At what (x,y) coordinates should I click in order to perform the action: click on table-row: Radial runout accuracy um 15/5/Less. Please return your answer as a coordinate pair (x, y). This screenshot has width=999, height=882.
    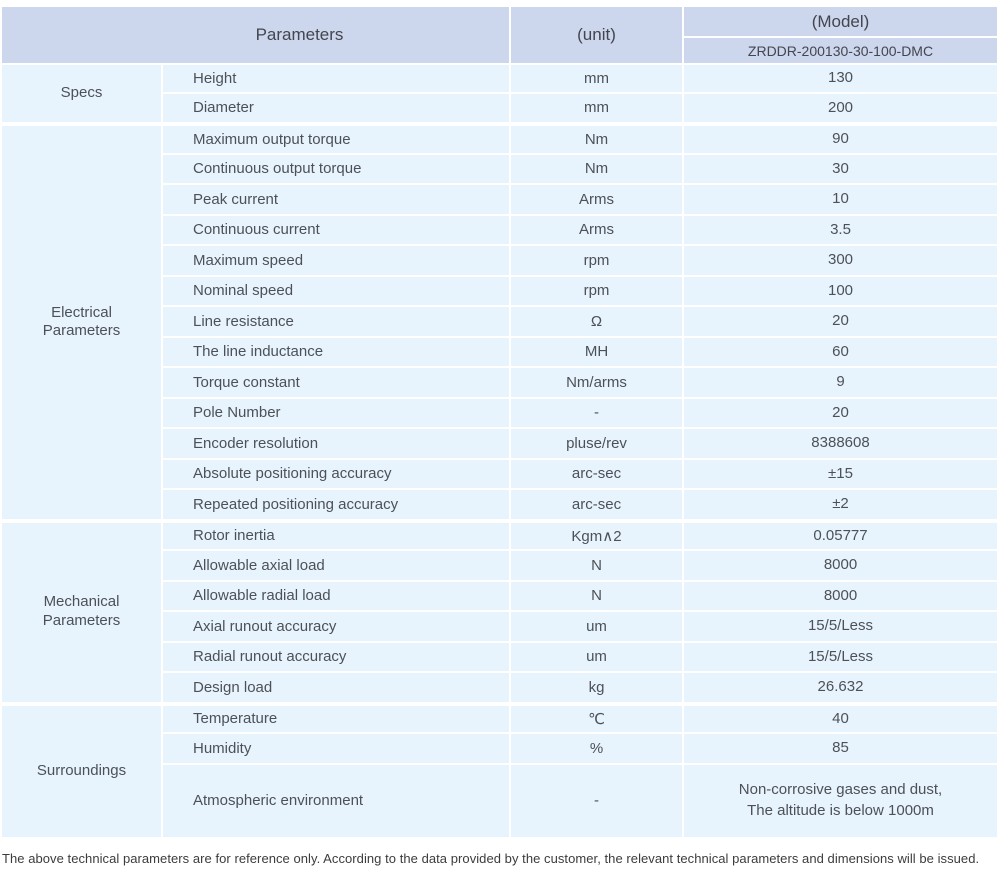
    Looking at the image, I should click on (499, 657).